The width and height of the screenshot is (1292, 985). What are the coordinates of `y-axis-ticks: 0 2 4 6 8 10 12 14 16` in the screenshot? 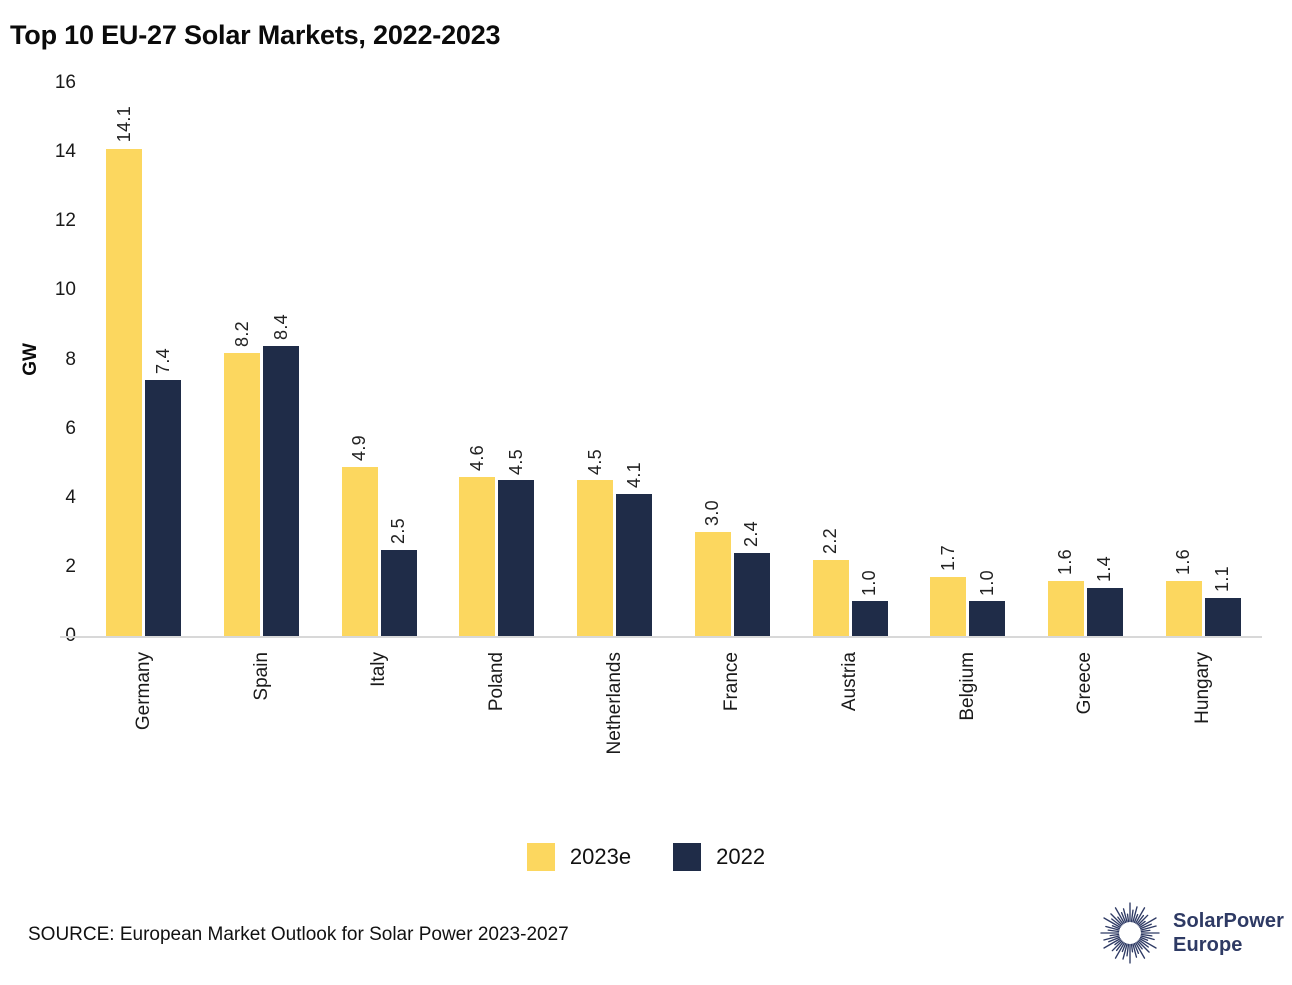 It's located at (38, 359).